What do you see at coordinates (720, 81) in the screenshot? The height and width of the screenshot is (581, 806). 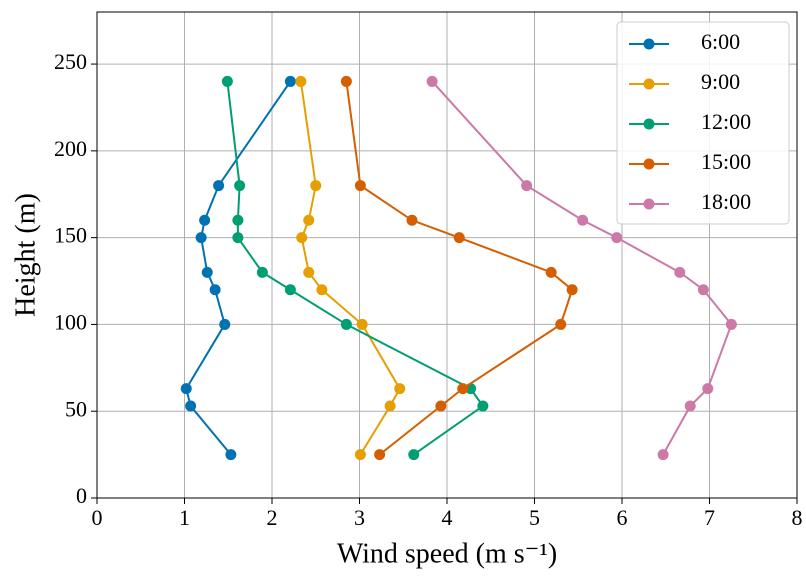 I see `legend-label: 9:00` at bounding box center [720, 81].